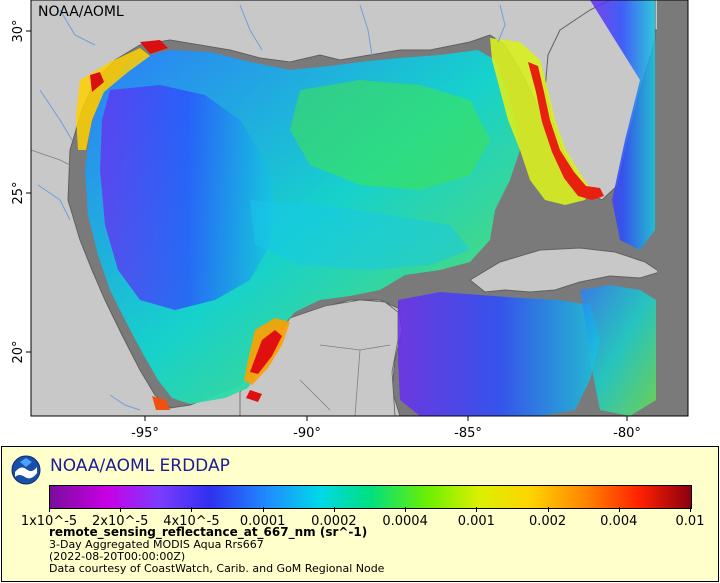 The height and width of the screenshot is (583, 720). I want to click on noaa-logo-icon, so click(26, 470).